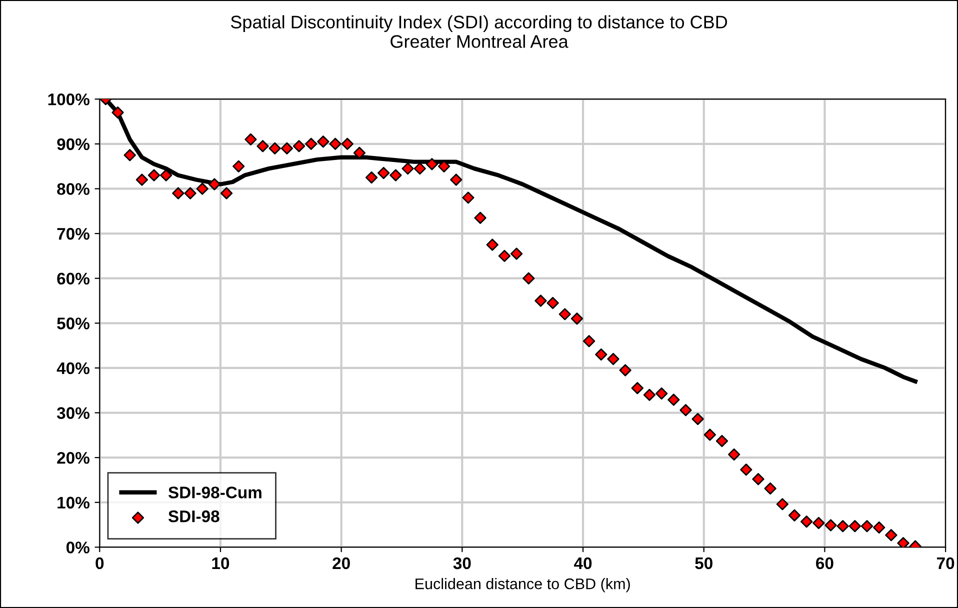 The image size is (958, 608). I want to click on y-tick-label: 0%, so click(78, 548).